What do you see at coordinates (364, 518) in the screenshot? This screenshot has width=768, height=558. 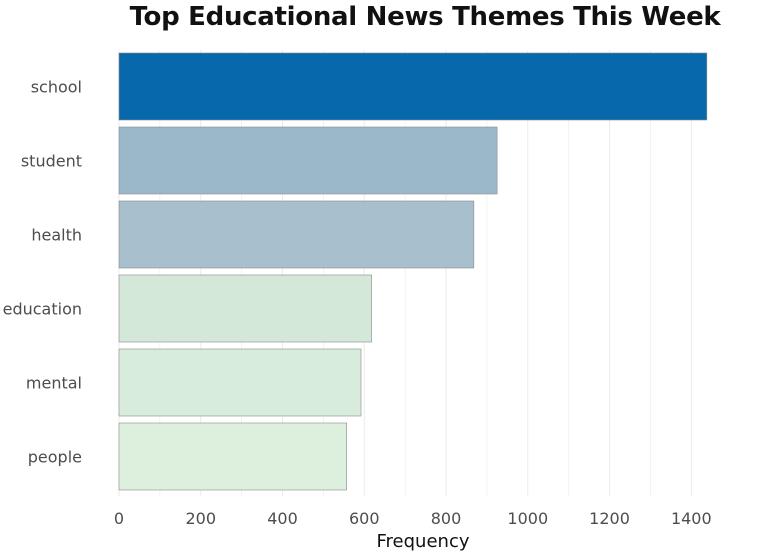 I see `x-tick-label: 600` at bounding box center [364, 518].